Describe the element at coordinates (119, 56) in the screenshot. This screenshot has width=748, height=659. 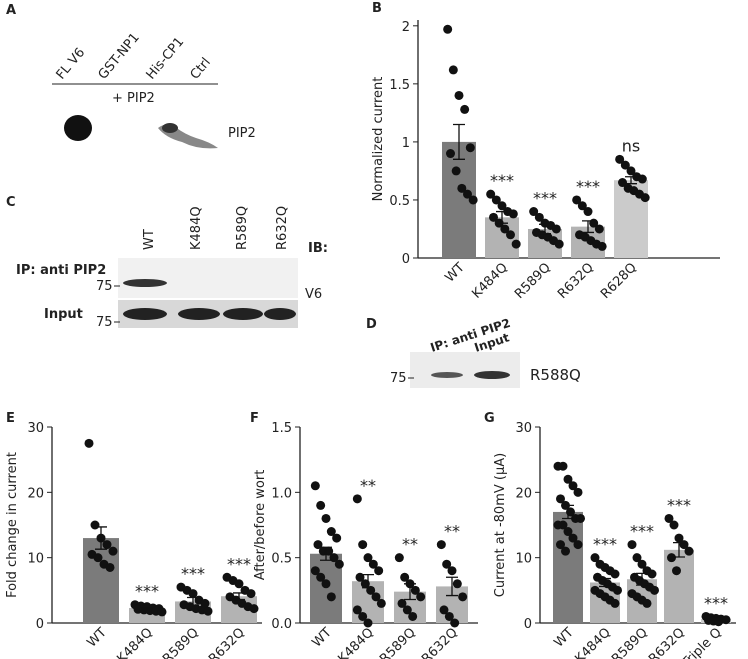
I see `lane-label: GST-NP1` at that location.